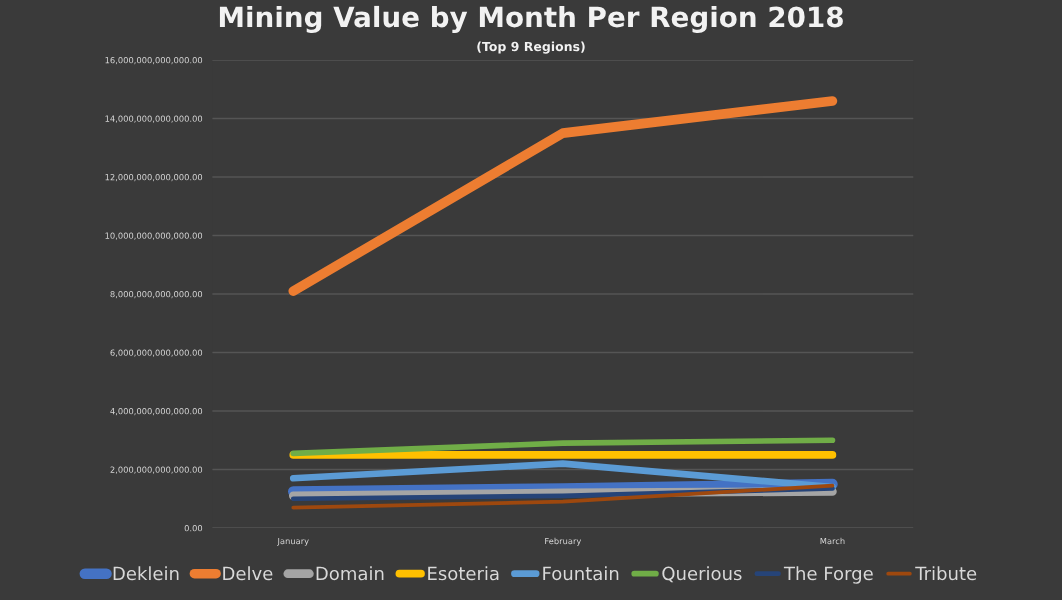 This screenshot has height=600, width=1062. Describe the element at coordinates (581, 573) in the screenshot. I see `legend-label: Fountain` at that location.